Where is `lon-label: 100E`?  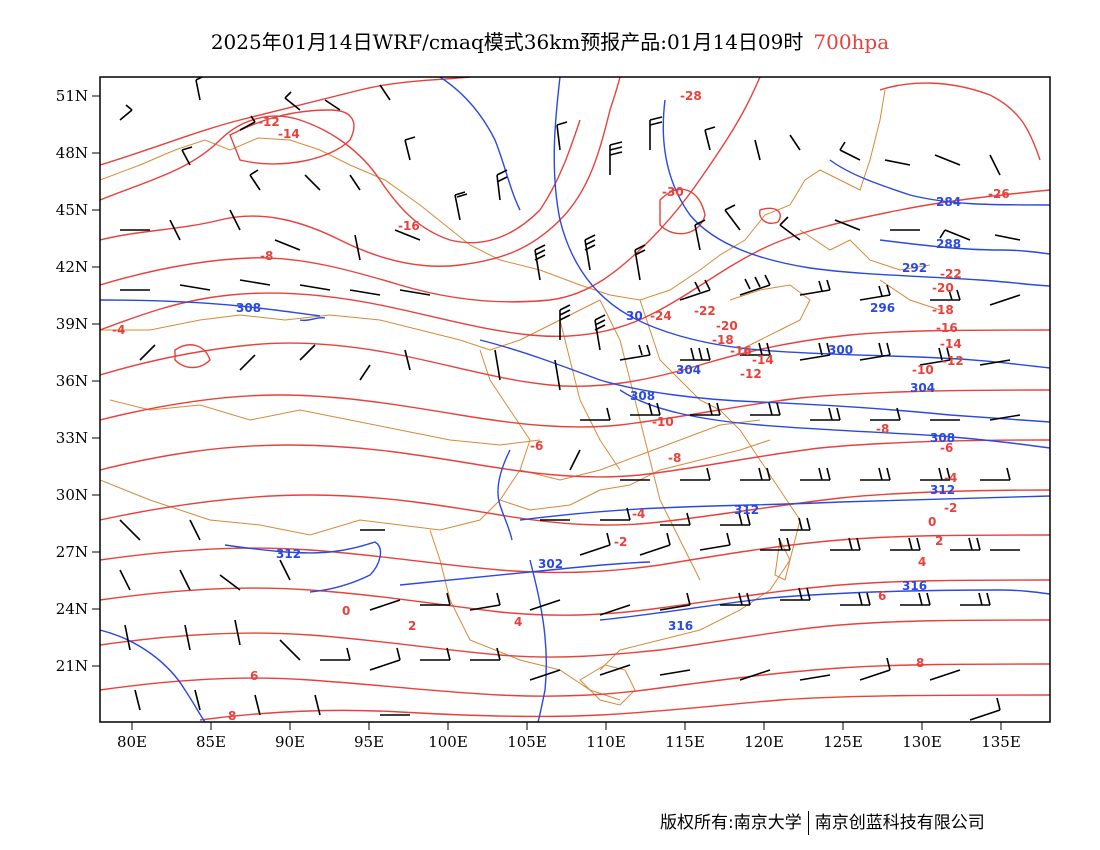
lon-label: 100E is located at coordinates (448, 742).